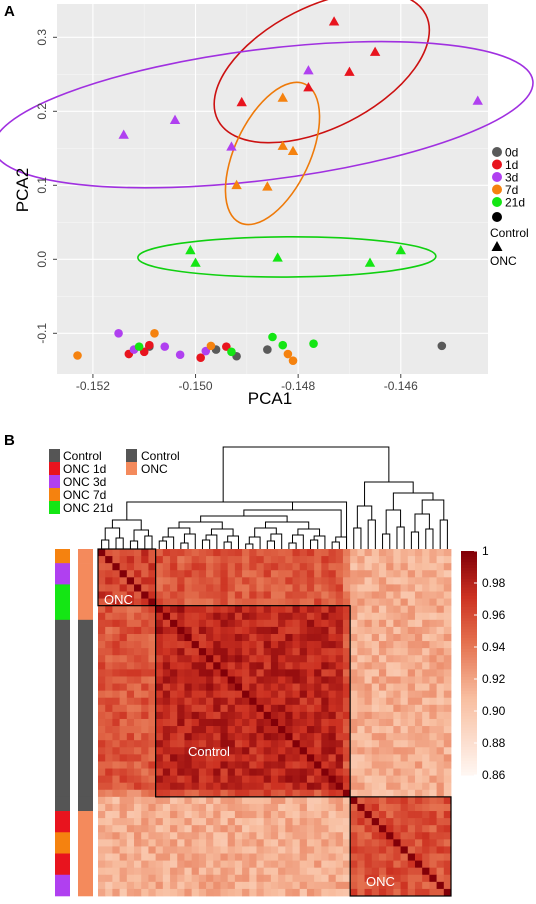 Image resolution: width=536 pixels, height=904 pixels. I want to click on point-control-7d, so click(288, 354).